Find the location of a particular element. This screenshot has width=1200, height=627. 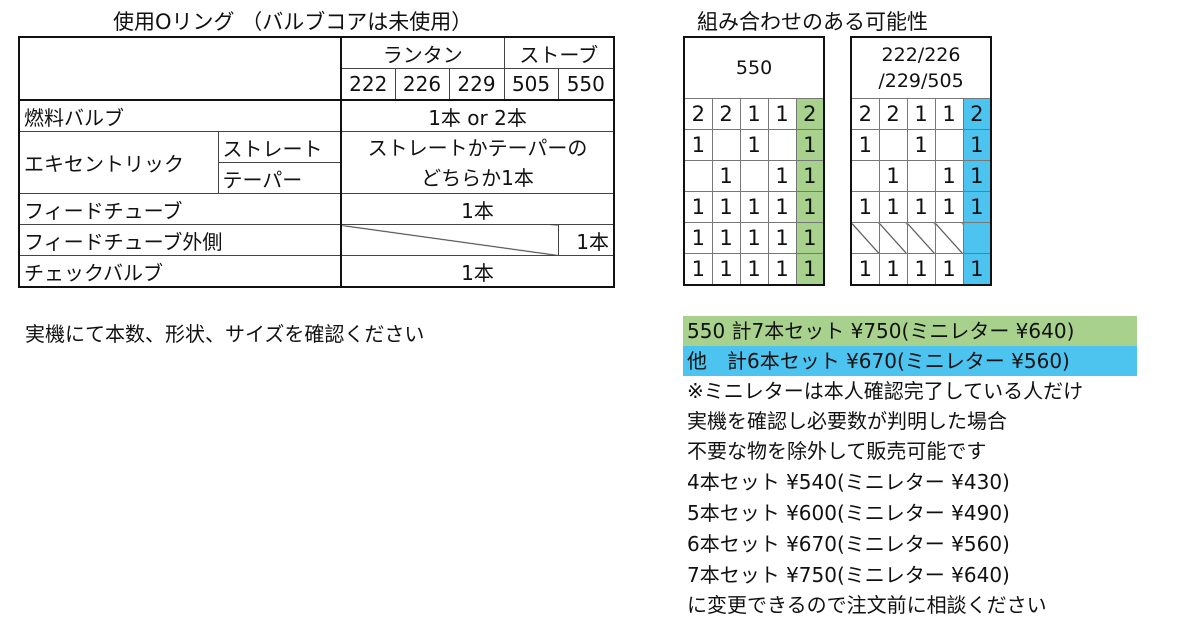

group-lantern: ランタン is located at coordinates (422, 52).